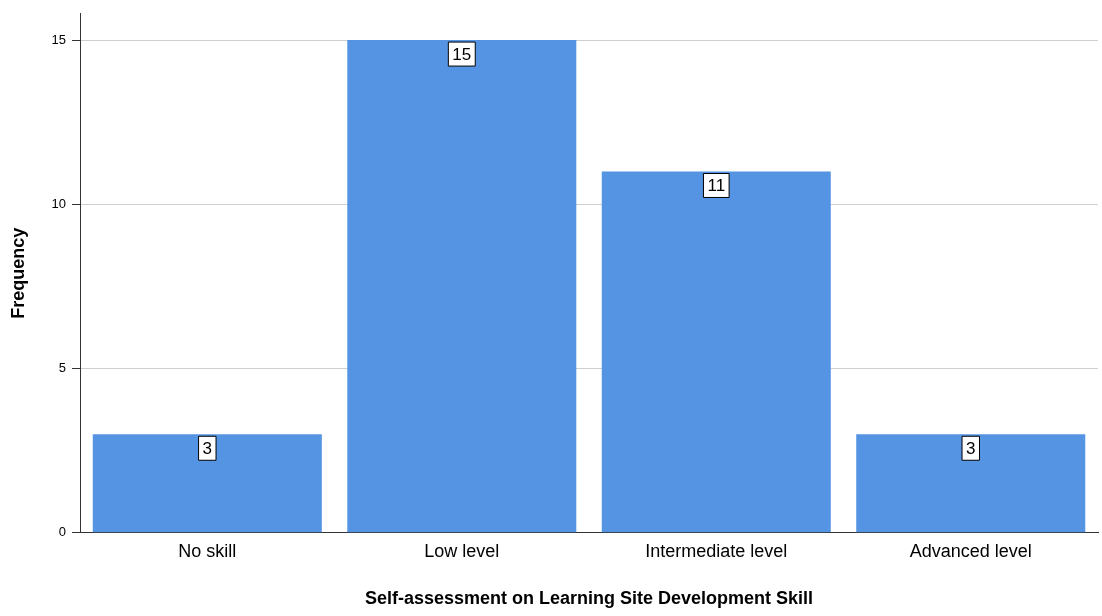 The image size is (1102, 616). What do you see at coordinates (62, 532) in the screenshot?
I see `y-tick-label: 0` at bounding box center [62, 532].